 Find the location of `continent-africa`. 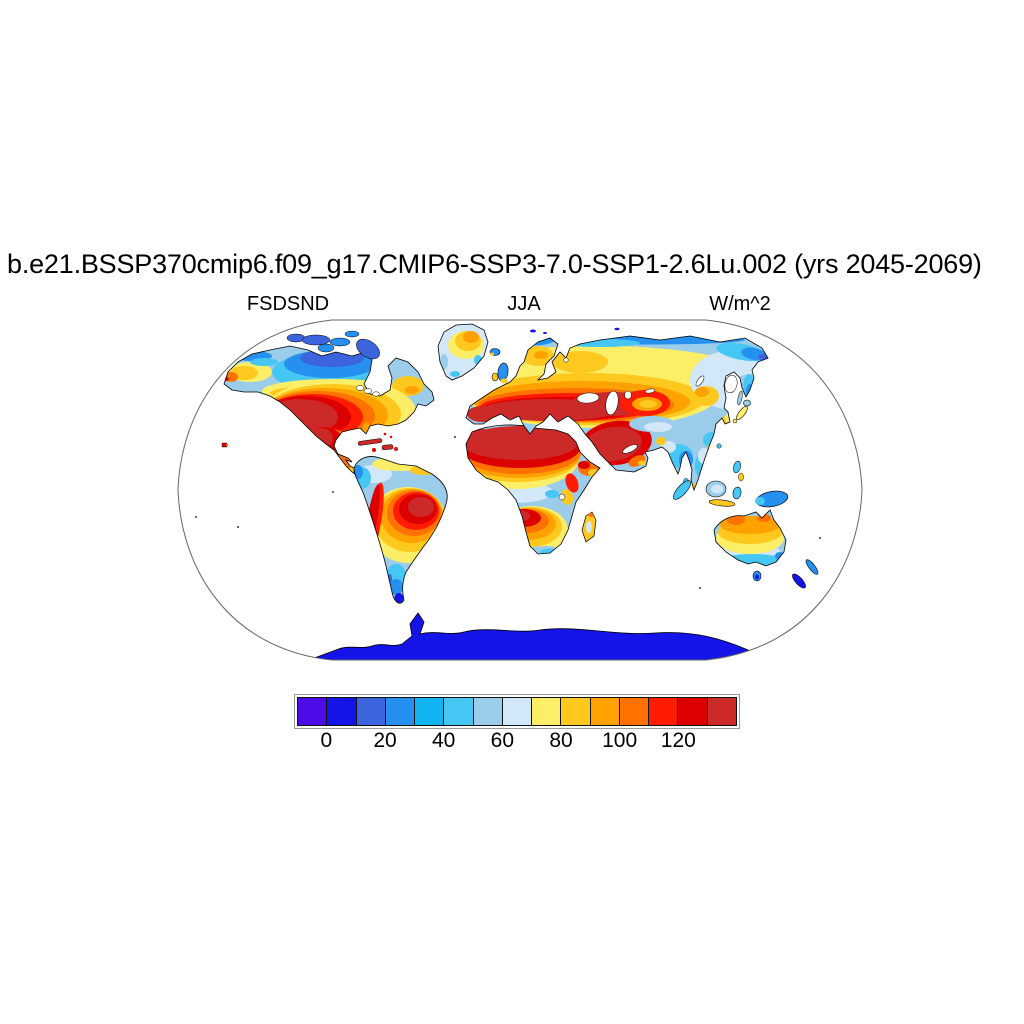

continent-africa is located at coordinates (533, 489).